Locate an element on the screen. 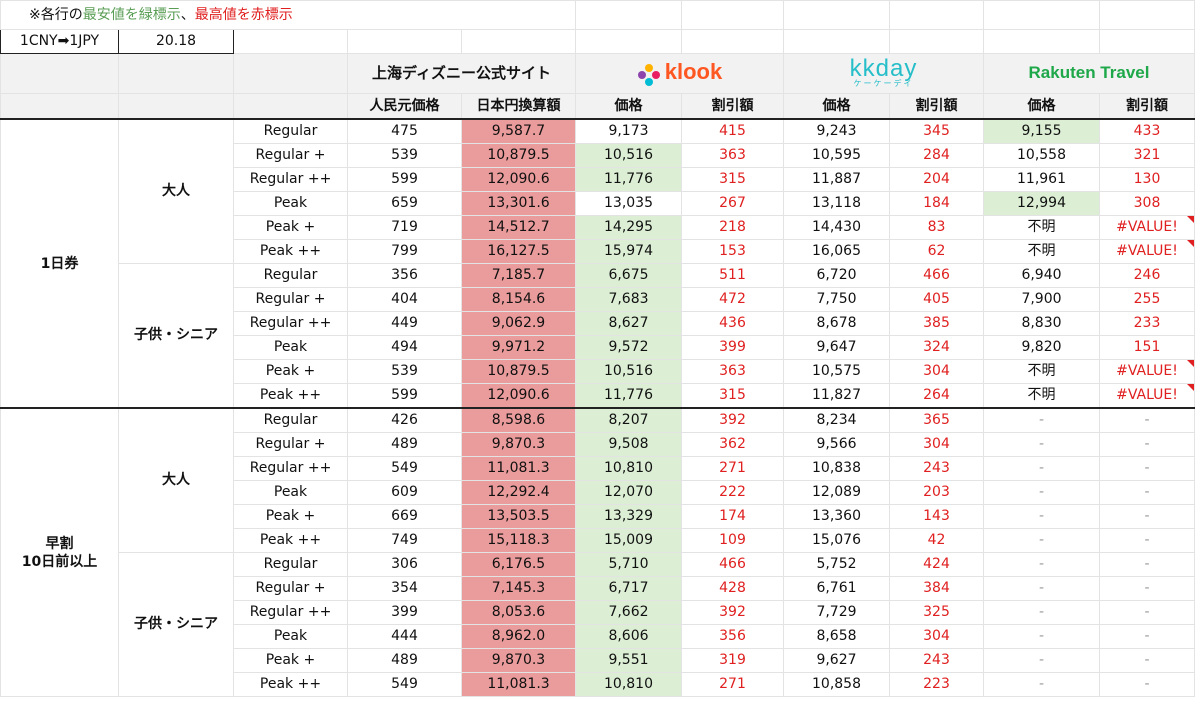 The width and height of the screenshot is (1200, 706). rakuten-price-cell: 7,900 is located at coordinates (1041, 299).